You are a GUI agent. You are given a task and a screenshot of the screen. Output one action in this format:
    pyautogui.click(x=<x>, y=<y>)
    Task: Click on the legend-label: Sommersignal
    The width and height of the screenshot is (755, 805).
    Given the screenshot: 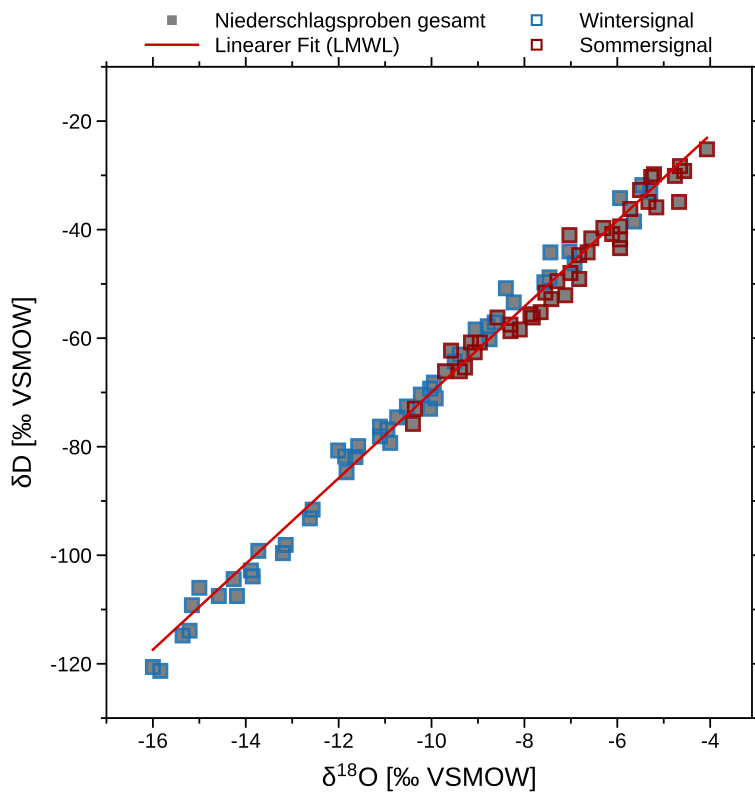 What is the action you would take?
    pyautogui.click(x=646, y=46)
    